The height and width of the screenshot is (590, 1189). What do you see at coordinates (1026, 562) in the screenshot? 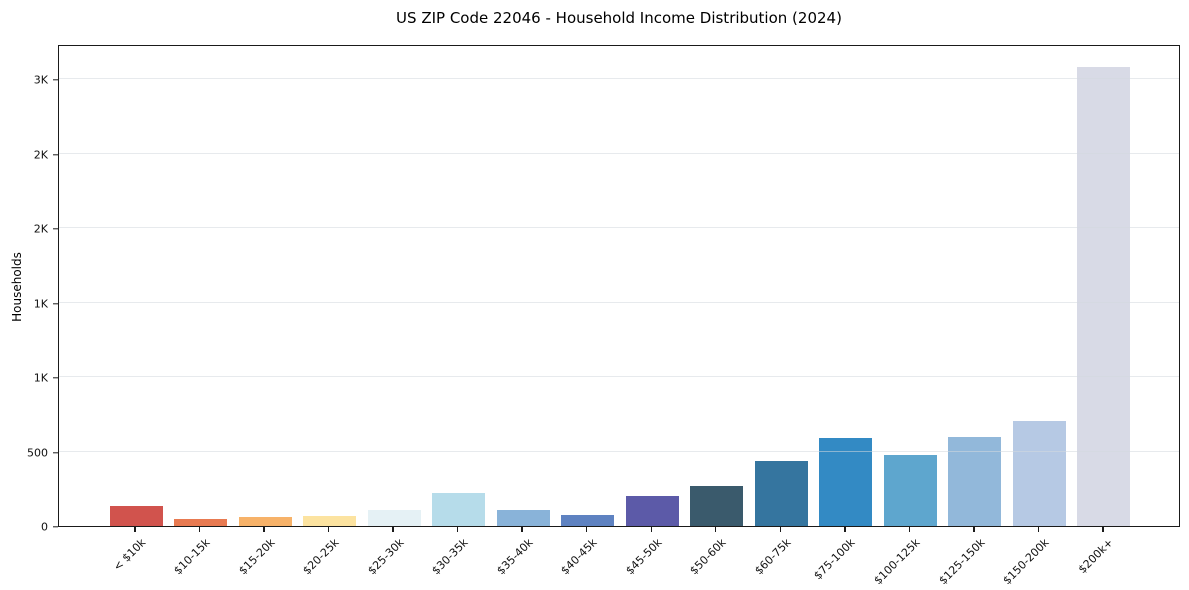
I see `x-tick-label: $150-200k` at bounding box center [1026, 562].